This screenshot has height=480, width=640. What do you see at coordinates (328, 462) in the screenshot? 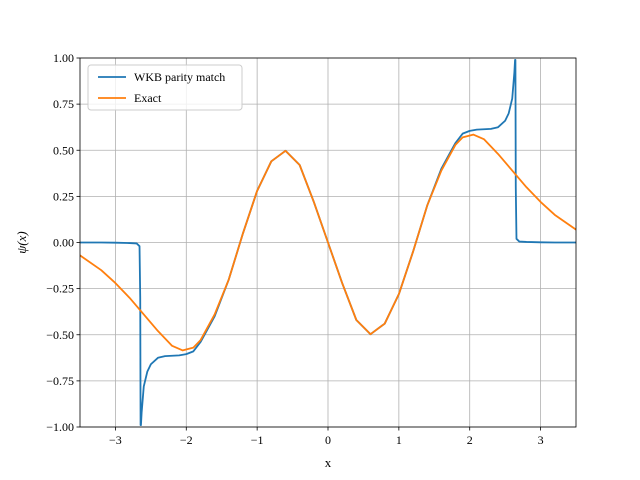
I see `x-axis-label: x` at bounding box center [328, 462].